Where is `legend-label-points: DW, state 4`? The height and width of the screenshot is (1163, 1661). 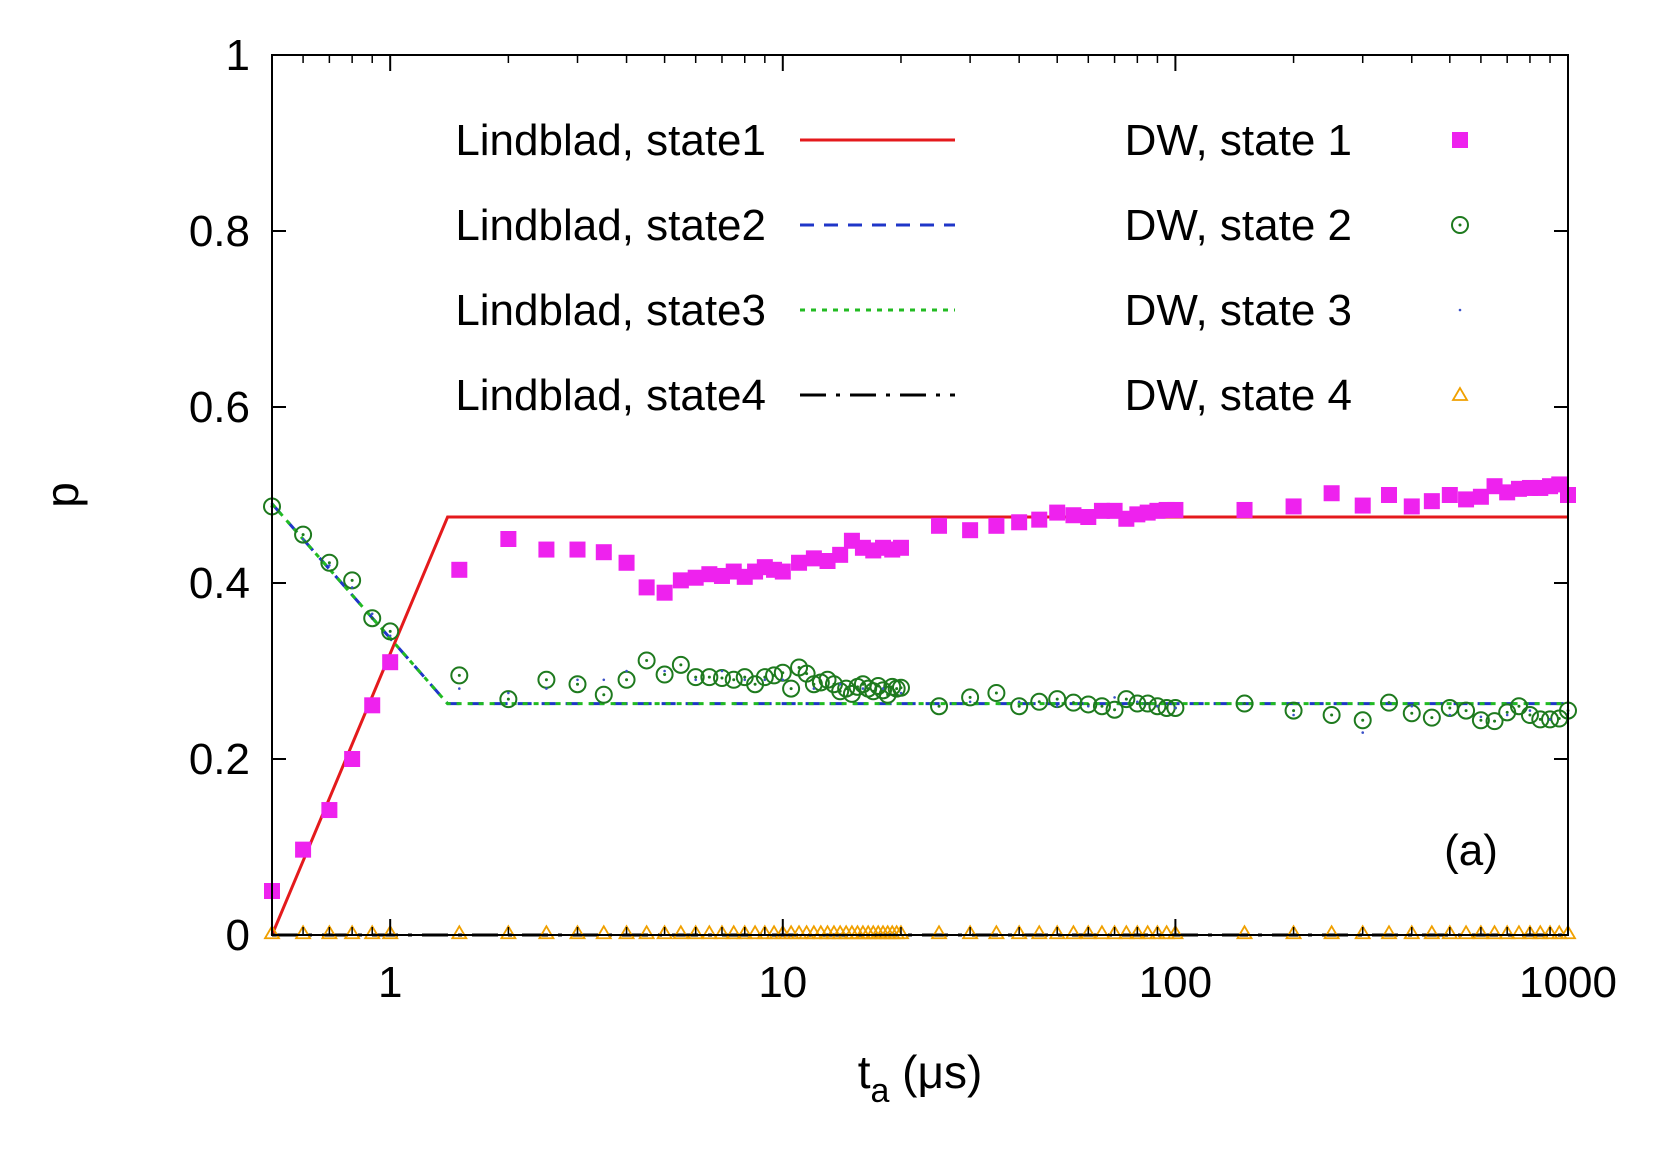
legend-label-points: DW, state 4 is located at coordinates (1238, 395).